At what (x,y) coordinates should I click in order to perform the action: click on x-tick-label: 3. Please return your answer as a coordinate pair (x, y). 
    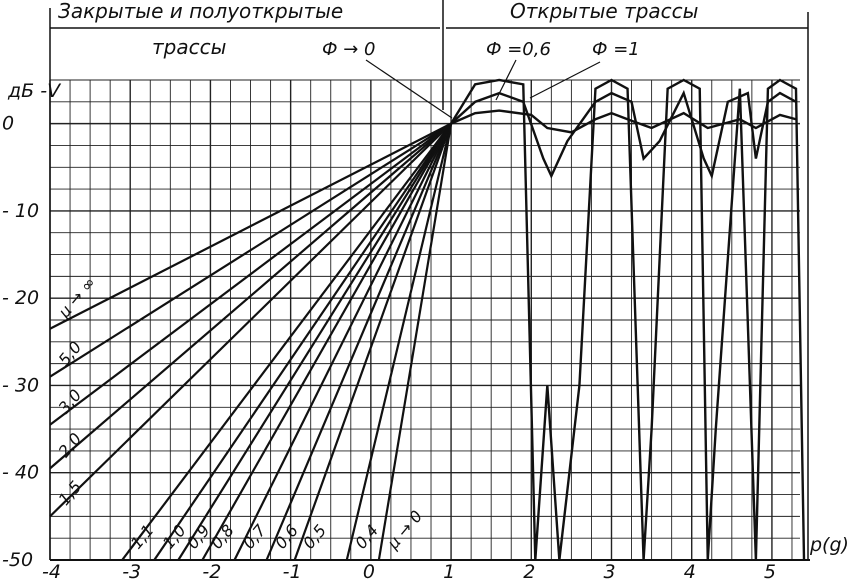
    Looking at the image, I should click on (609, 571).